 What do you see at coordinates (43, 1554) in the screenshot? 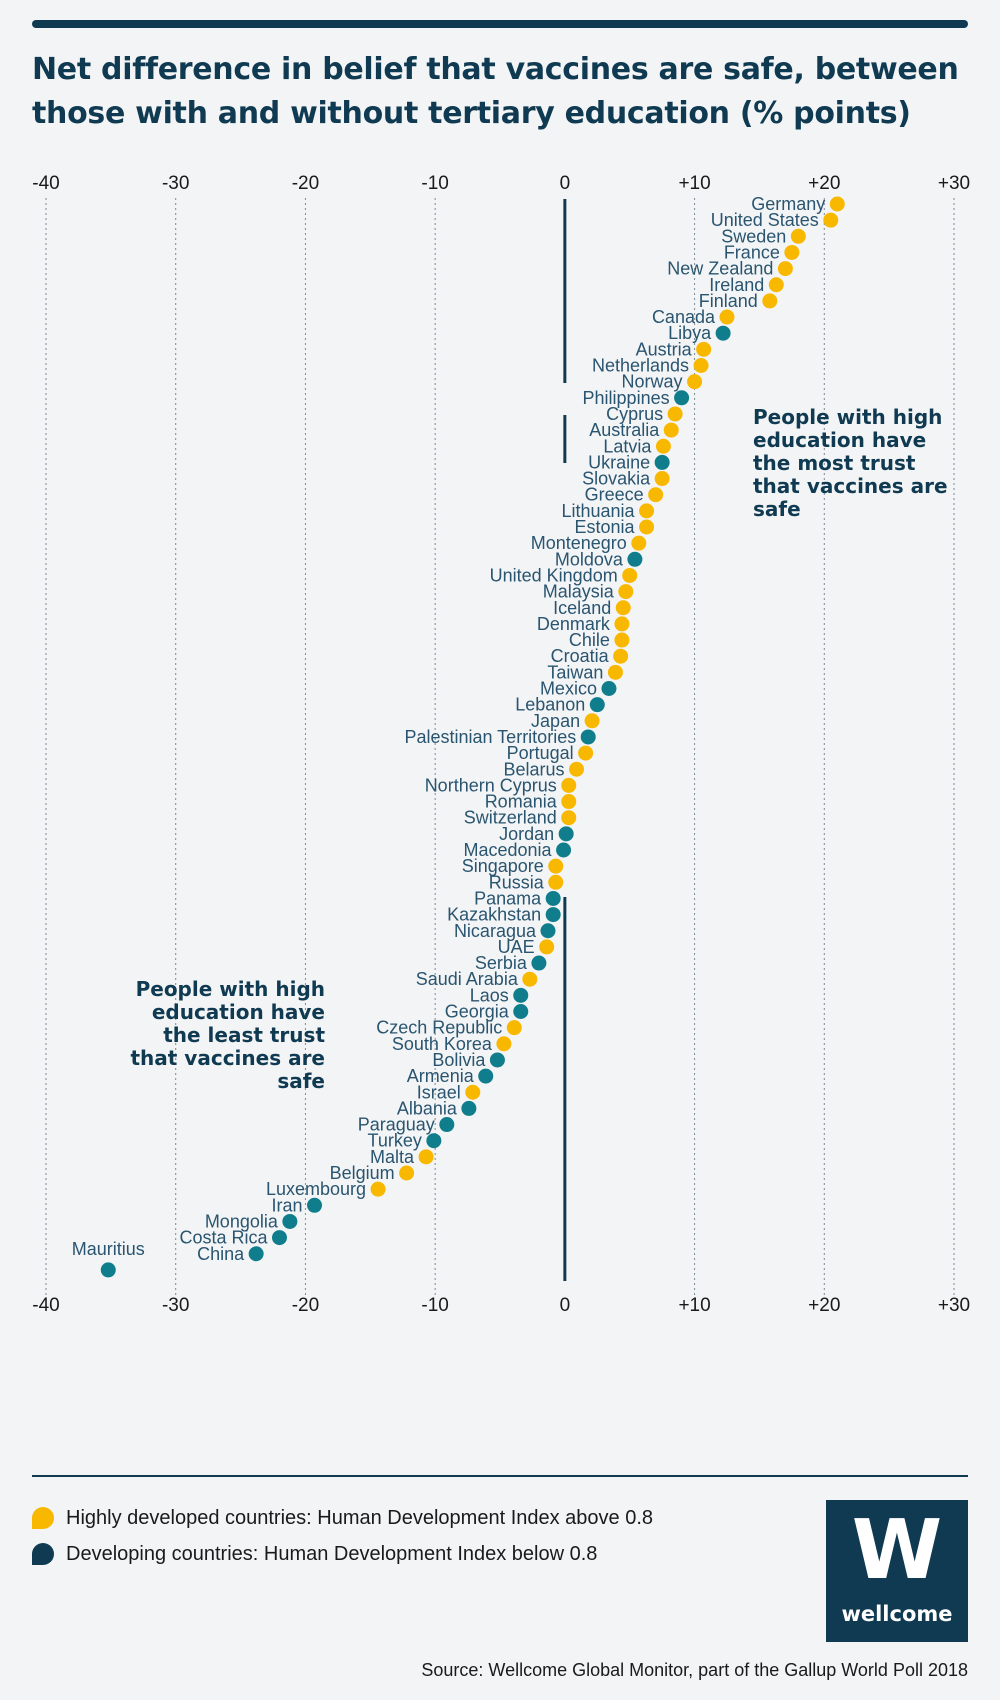
I see `legend-swatch-developing-icon` at bounding box center [43, 1554].